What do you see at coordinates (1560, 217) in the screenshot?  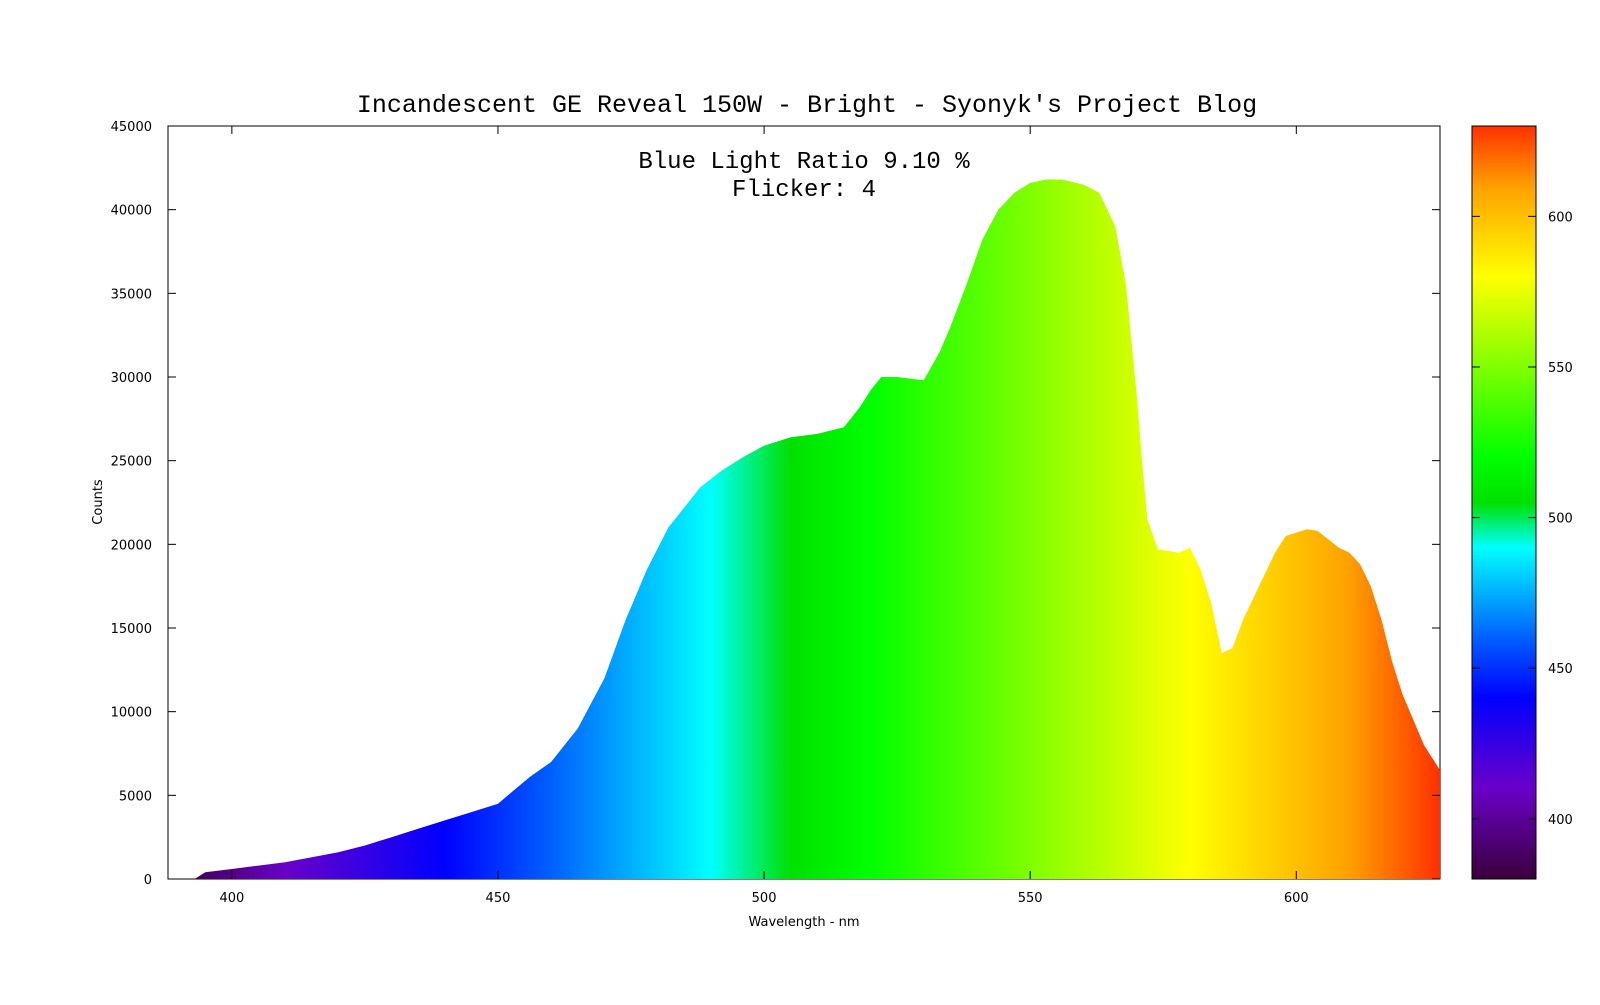 I see `colorbar-tick-label: 600` at bounding box center [1560, 217].